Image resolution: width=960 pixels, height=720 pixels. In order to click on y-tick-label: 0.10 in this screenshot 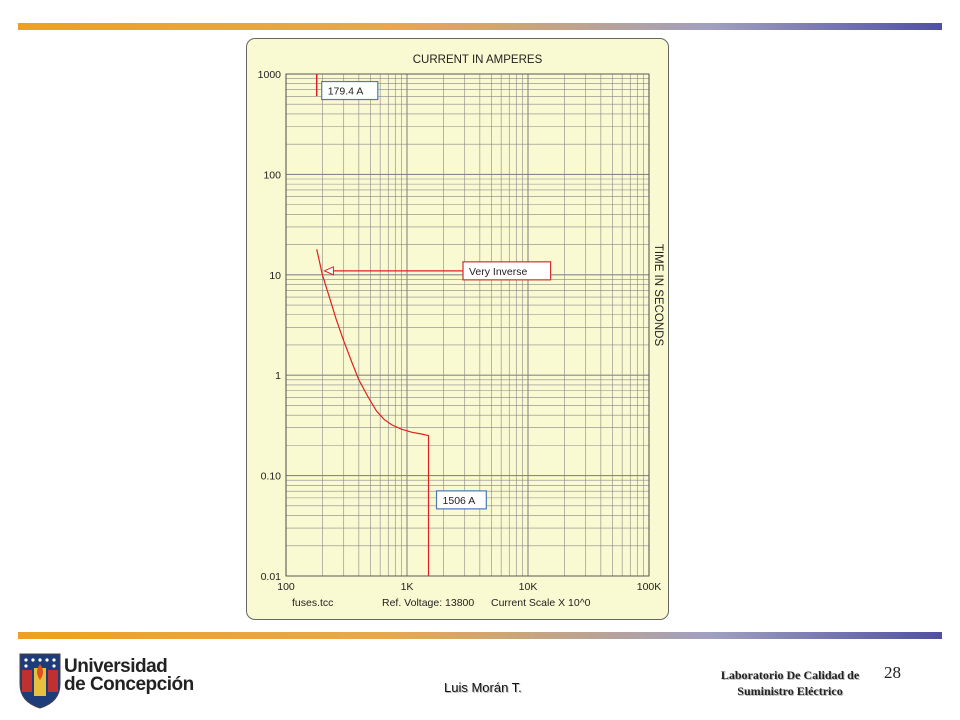, I will do `click(271, 477)`.